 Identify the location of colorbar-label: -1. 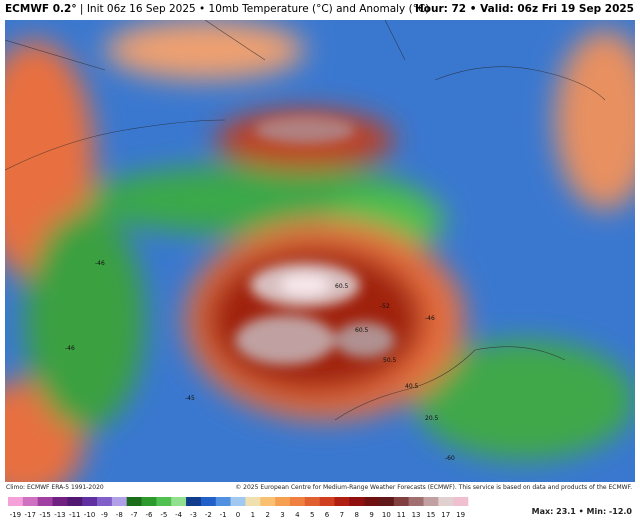
(223, 515).